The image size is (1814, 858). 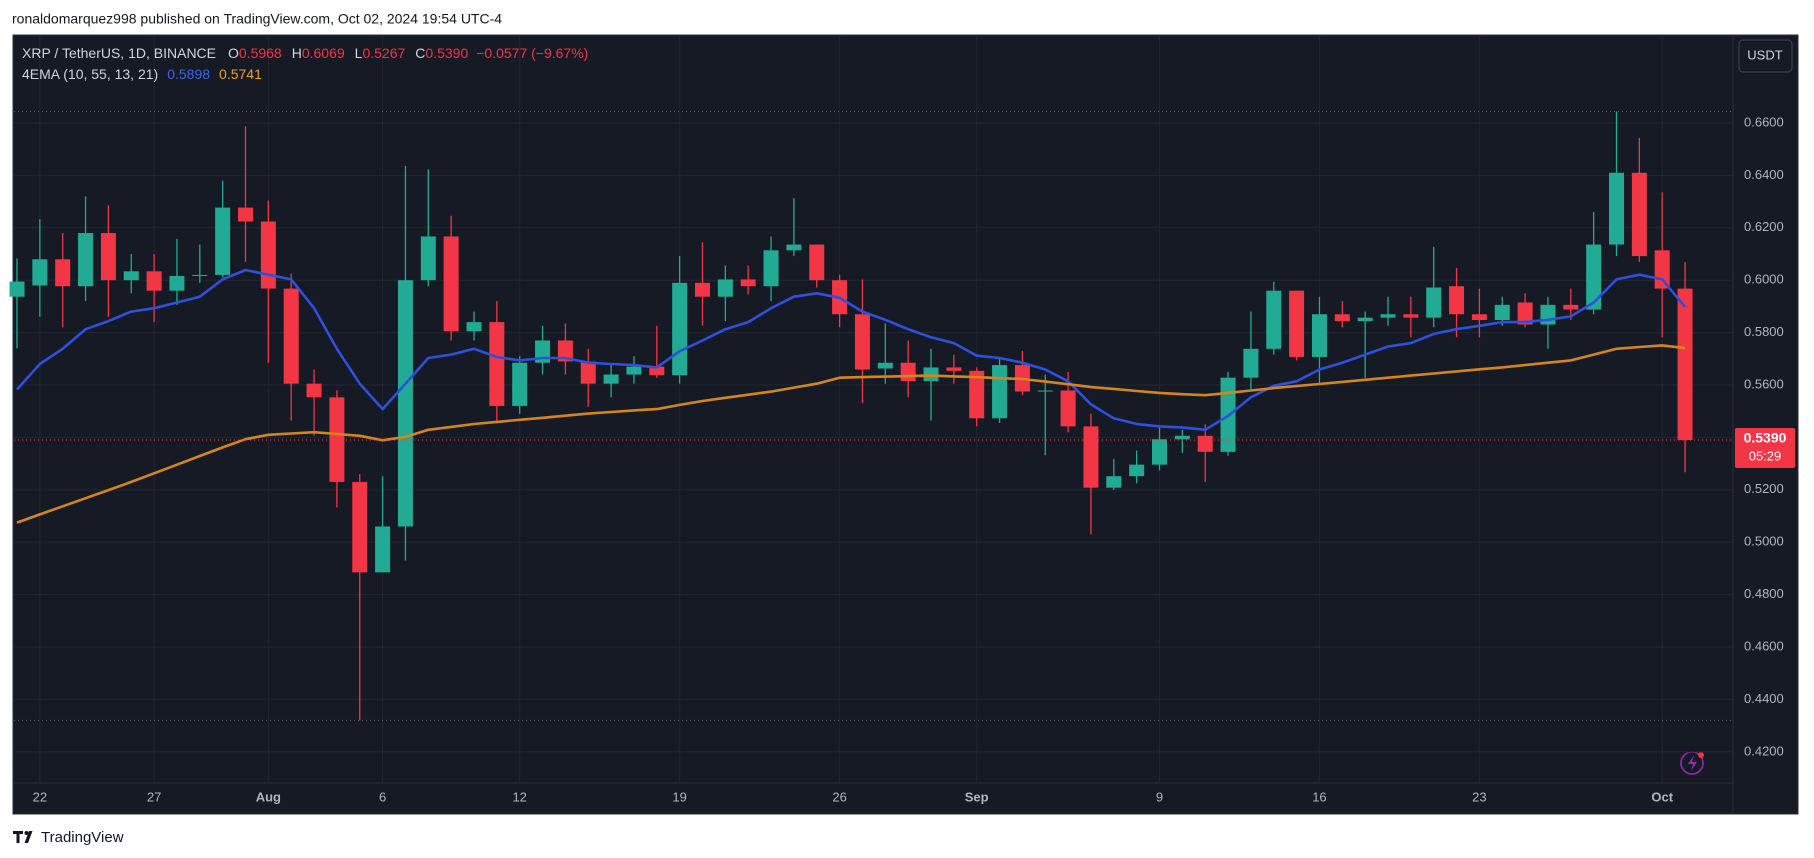 What do you see at coordinates (240, 74) in the screenshot?
I see `indicator-value: 0.5741` at bounding box center [240, 74].